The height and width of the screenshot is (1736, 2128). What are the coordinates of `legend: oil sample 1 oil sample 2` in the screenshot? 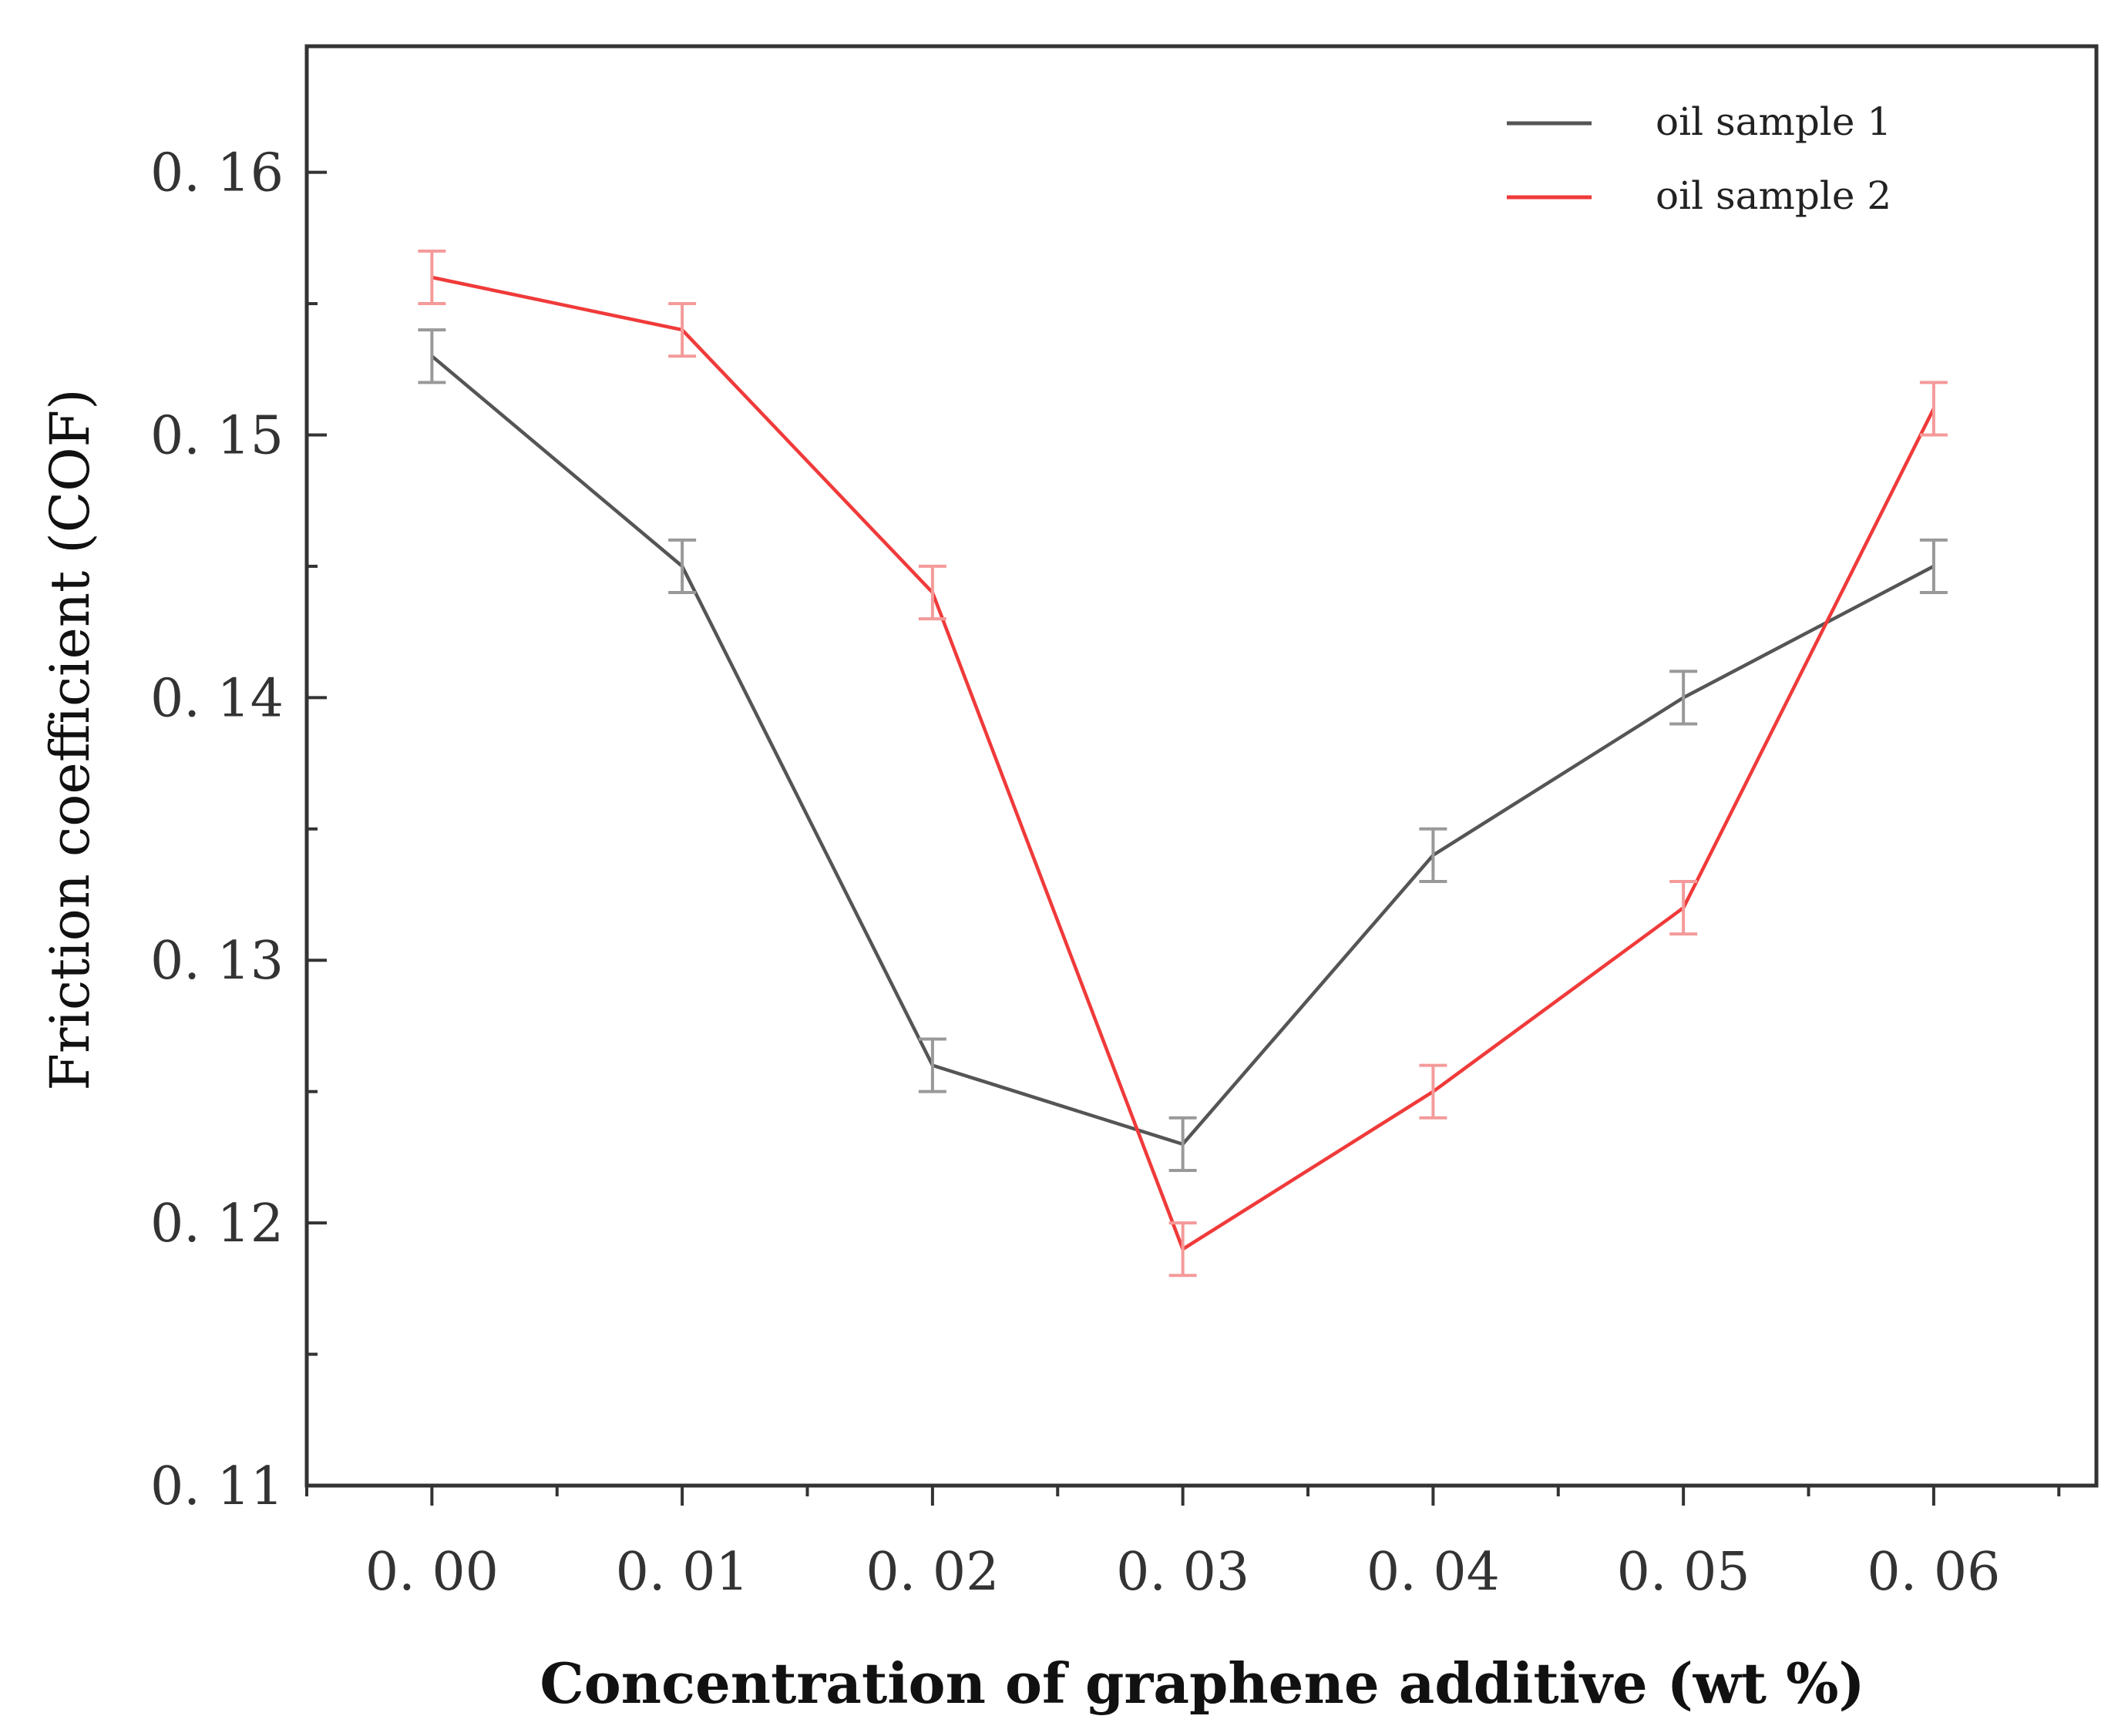 It's located at (1699, 158).